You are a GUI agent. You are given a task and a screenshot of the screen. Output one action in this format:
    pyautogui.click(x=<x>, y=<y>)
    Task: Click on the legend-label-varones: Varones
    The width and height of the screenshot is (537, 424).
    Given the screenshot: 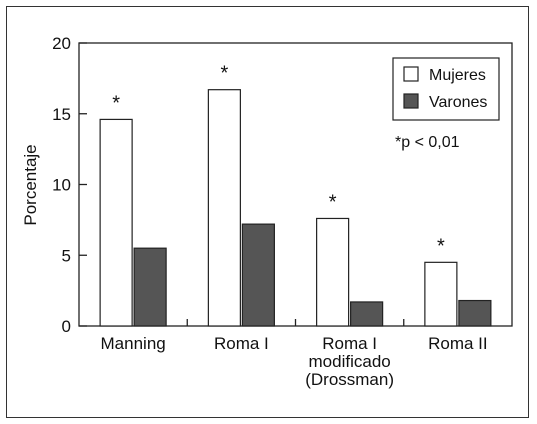 What is the action you would take?
    pyautogui.click(x=458, y=102)
    